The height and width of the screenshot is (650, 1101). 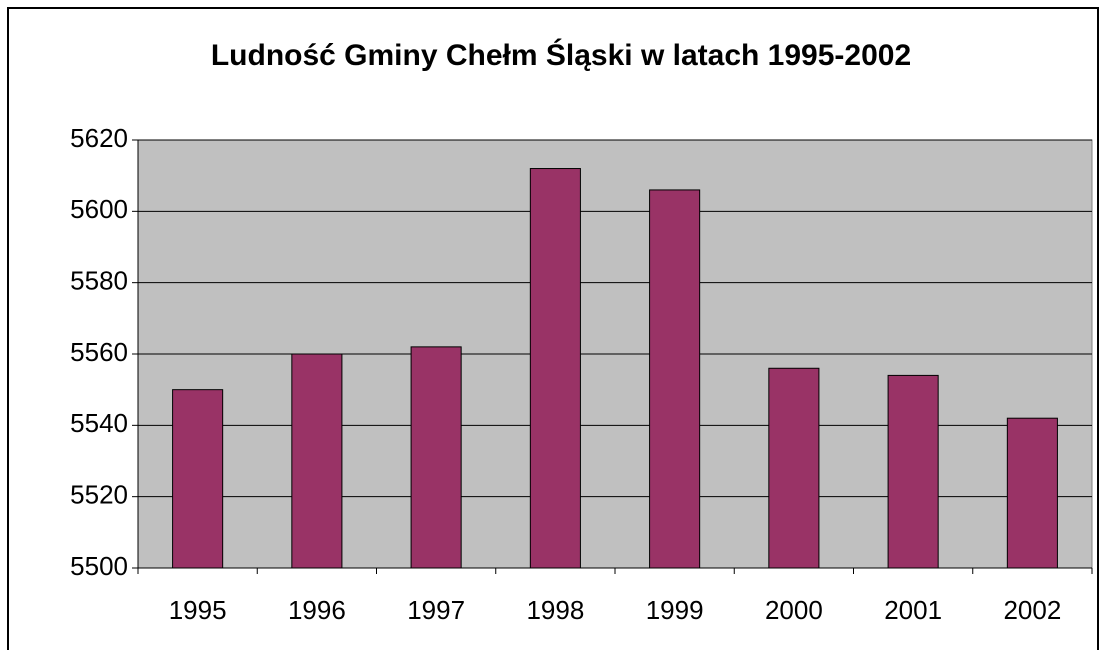 I want to click on x-tick-label: 1997, so click(x=436, y=610).